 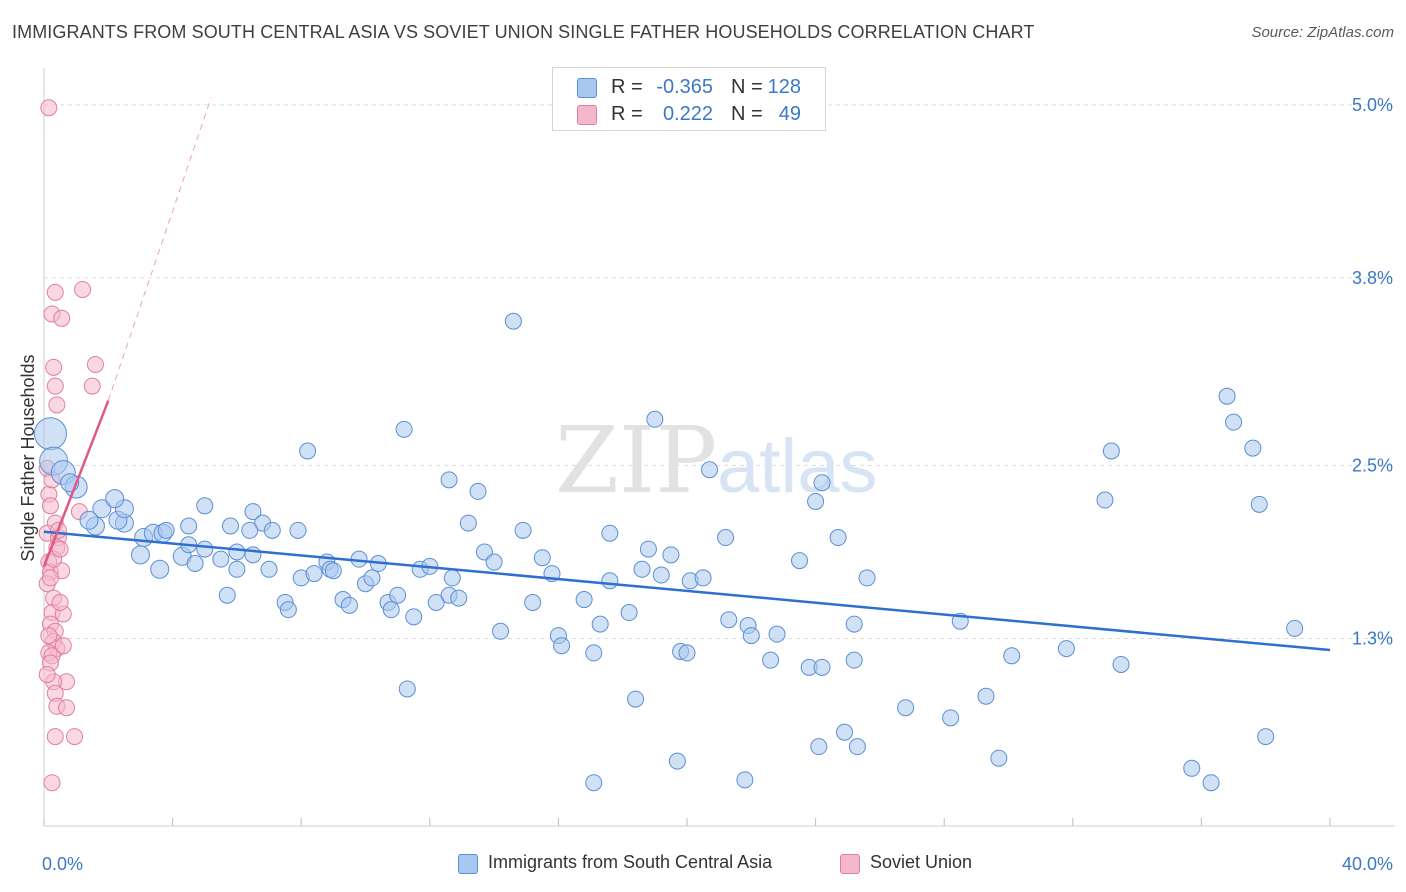 What do you see at coordinates (587, 88) in the screenshot?
I see `legend-swatch-blue` at bounding box center [587, 88].